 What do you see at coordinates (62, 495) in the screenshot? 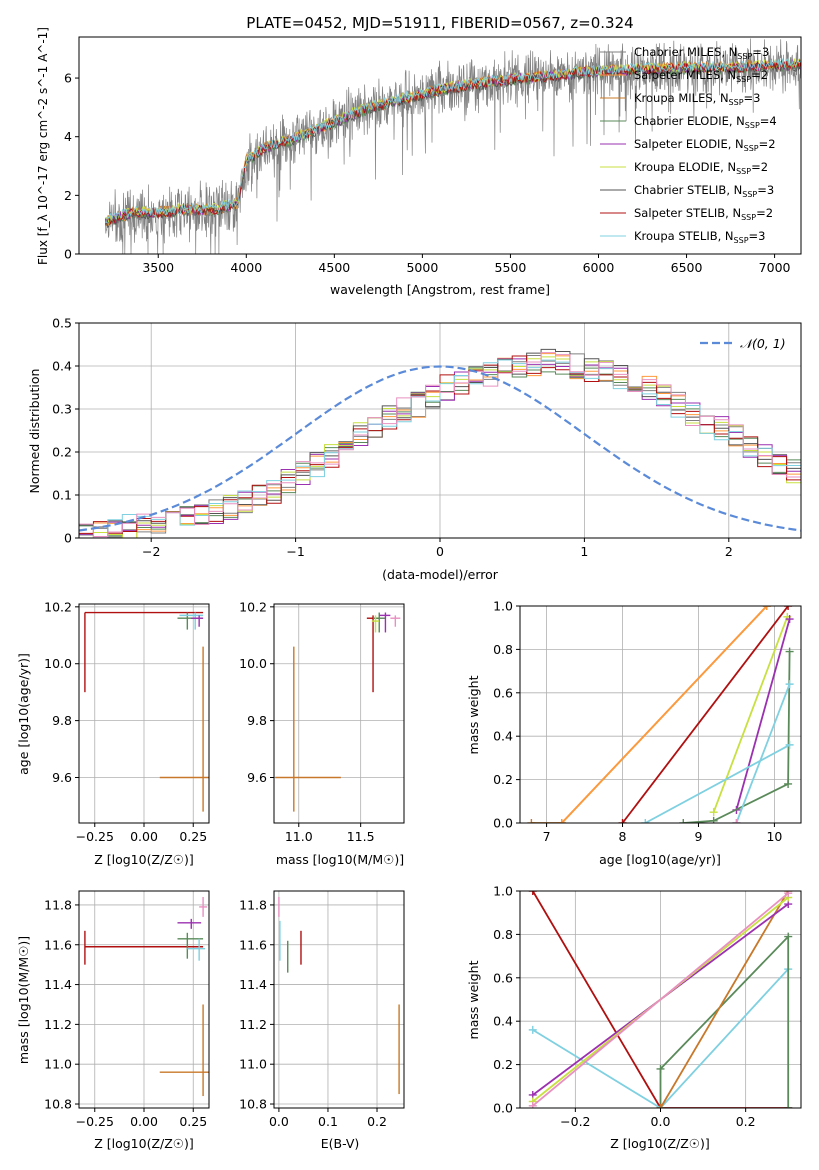
I see `y-tick-label: 0.1` at bounding box center [62, 495].